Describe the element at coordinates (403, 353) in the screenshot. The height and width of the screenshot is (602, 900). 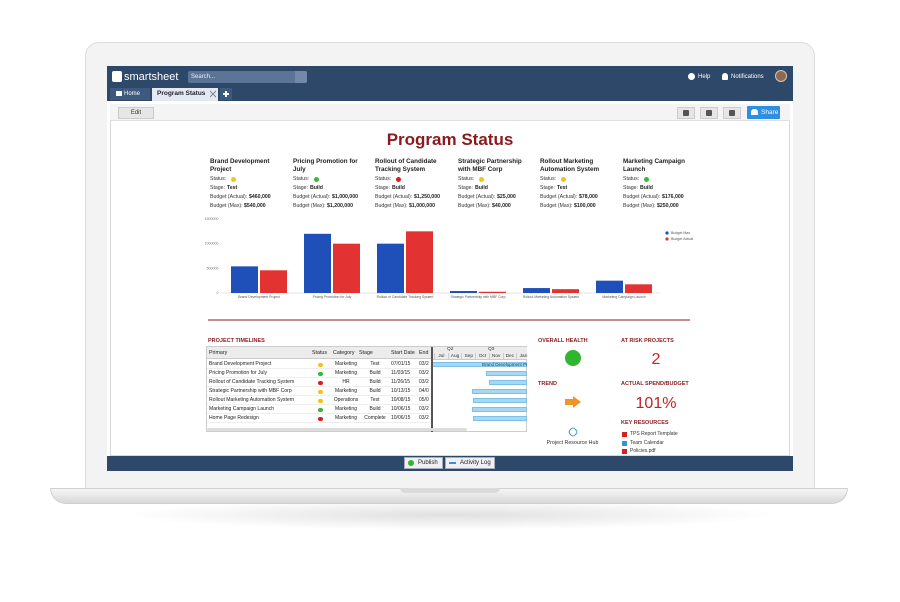
I see `column-header: Start Date` at that location.